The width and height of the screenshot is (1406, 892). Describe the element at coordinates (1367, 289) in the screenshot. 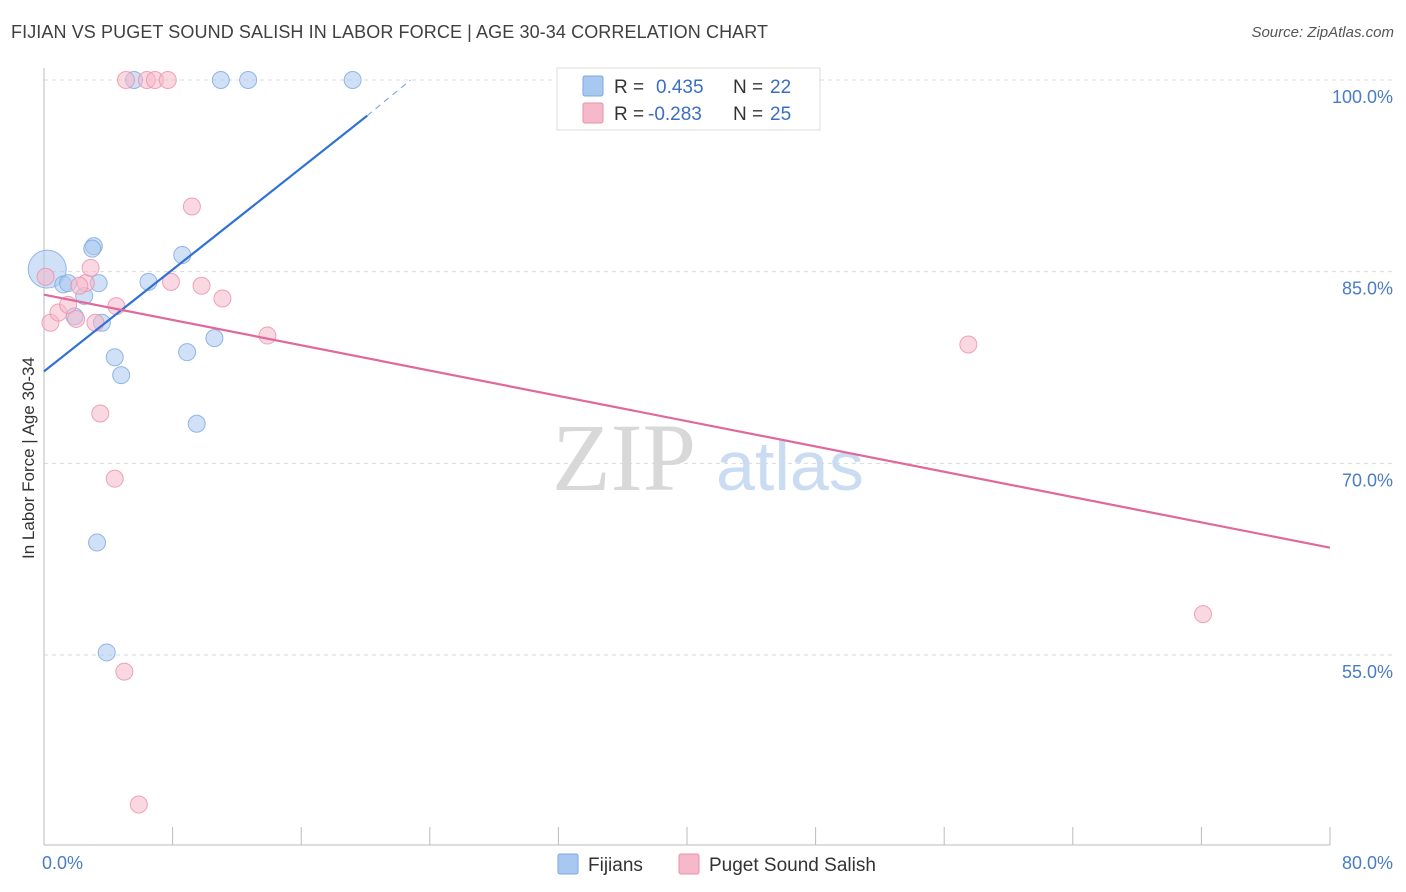

I see `y-tick-label-2: 85.0%` at that location.